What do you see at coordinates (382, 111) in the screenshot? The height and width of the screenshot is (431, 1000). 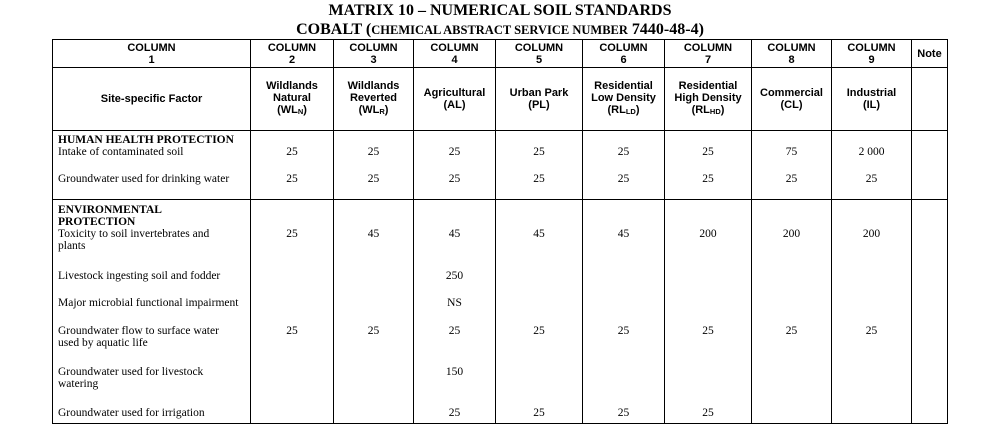 I see `land-use-code-subscript: R` at bounding box center [382, 111].